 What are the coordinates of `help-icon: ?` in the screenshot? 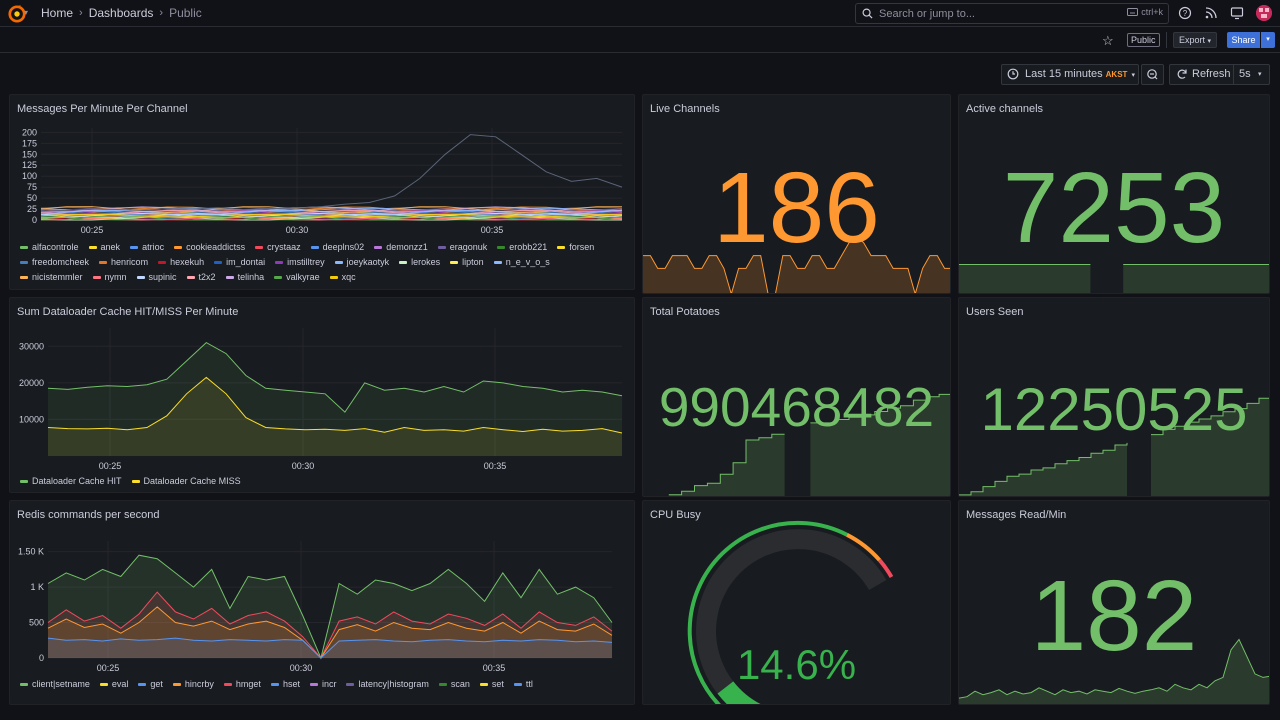 It's located at (1185, 13).